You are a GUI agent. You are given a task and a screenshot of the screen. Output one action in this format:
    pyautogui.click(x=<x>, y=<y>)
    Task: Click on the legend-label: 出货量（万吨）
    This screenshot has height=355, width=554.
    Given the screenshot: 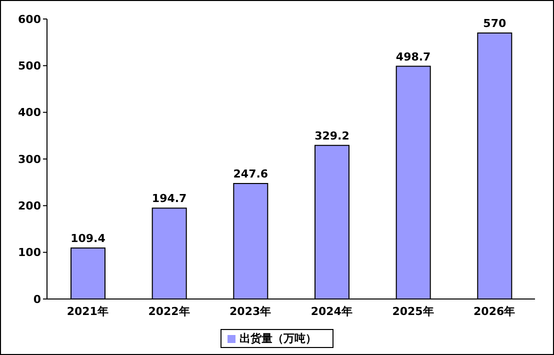 What is the action you would take?
    pyautogui.click(x=278, y=338)
    